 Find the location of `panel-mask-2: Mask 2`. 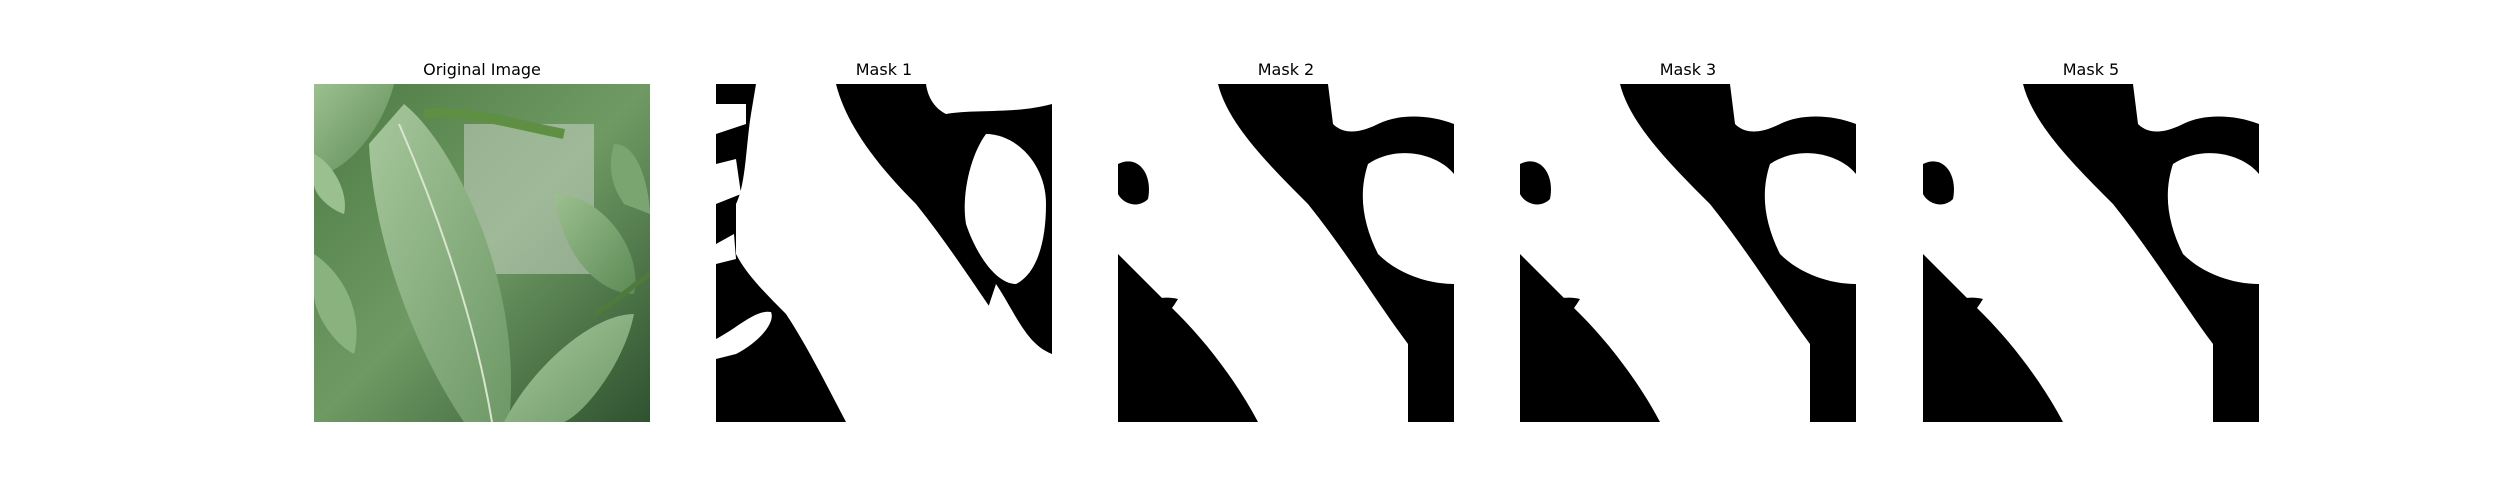

panel-mask-2: Mask 2 is located at coordinates (1286, 241).